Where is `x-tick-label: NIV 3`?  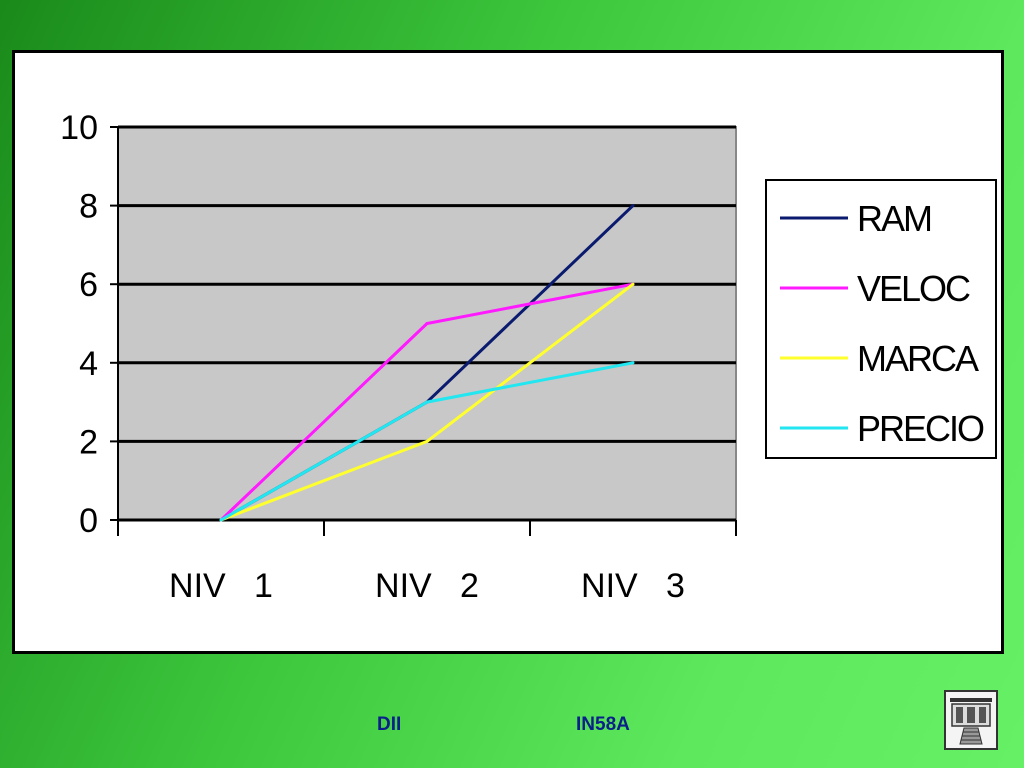 x-tick-label: NIV 3 is located at coordinates (633, 586).